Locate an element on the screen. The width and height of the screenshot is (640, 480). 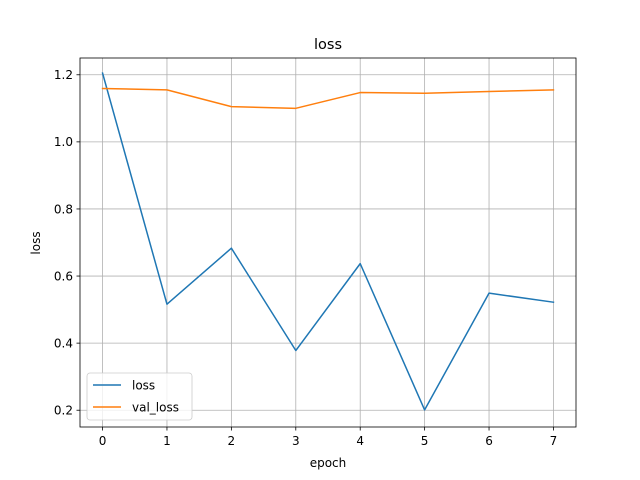
y-tick-label: 1.0 is located at coordinates (63, 142).